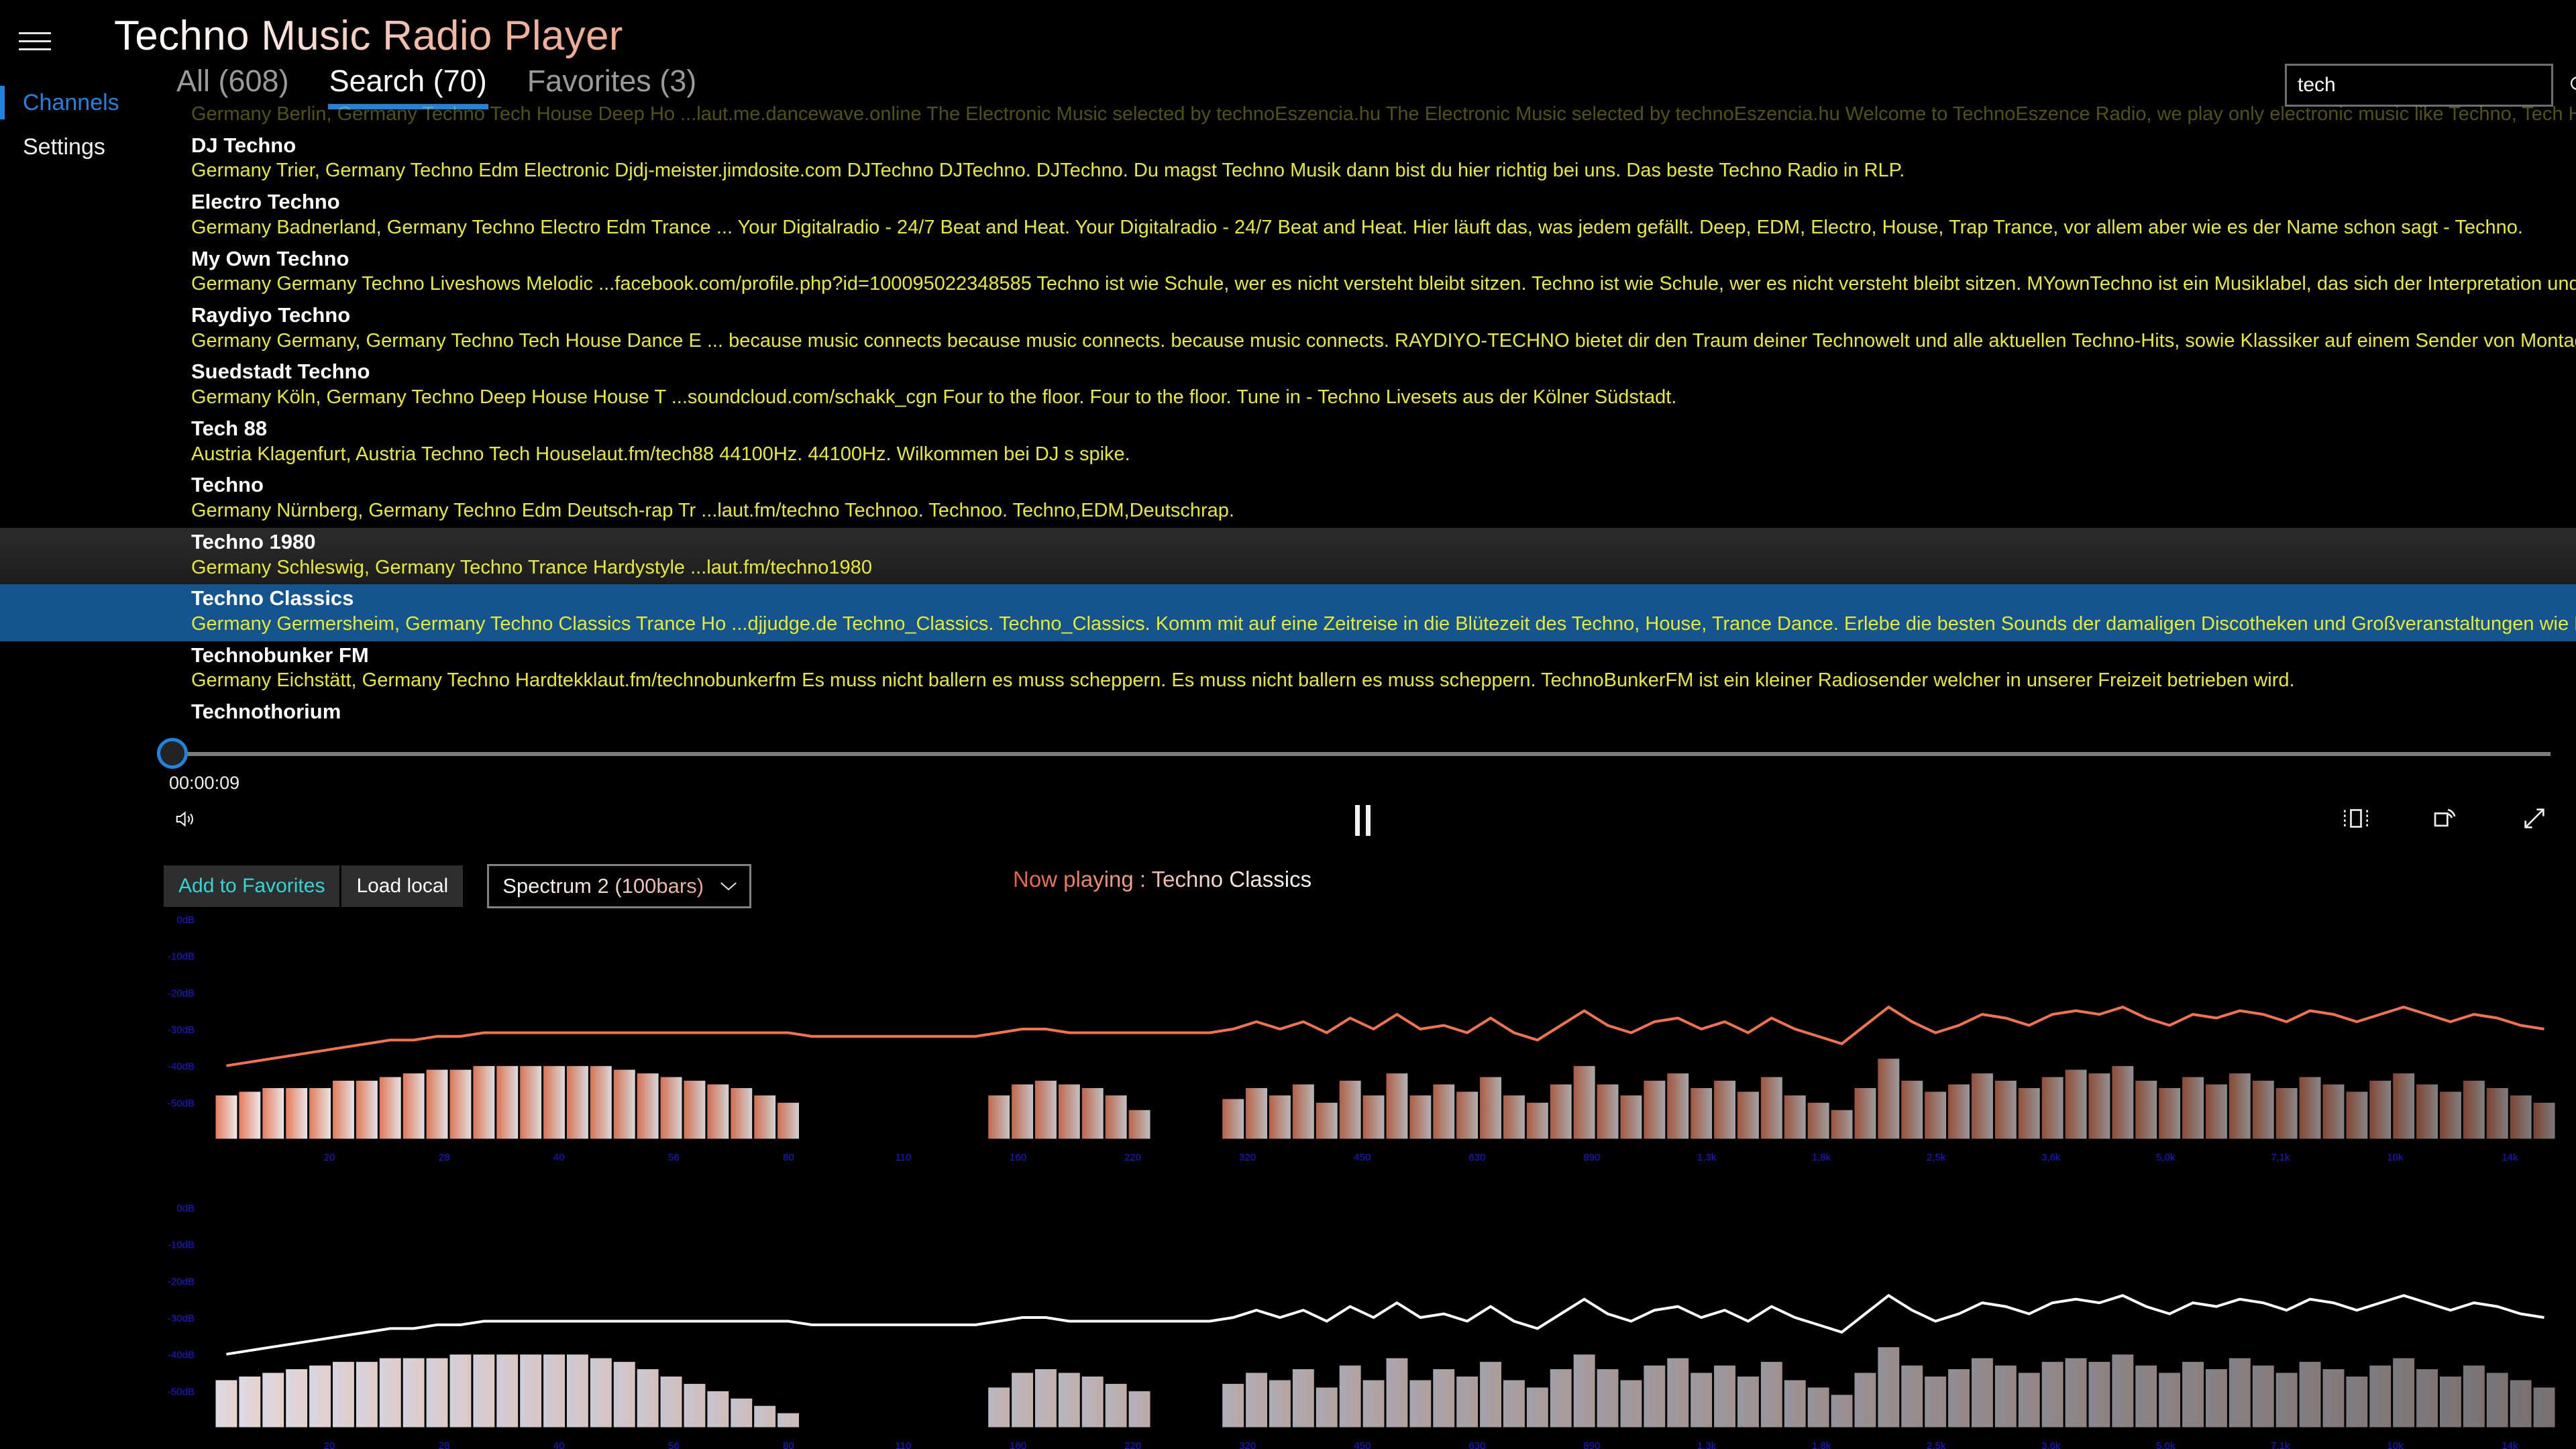  Describe the element at coordinates (904, 1444) in the screenshot. I see `x-axis-tick-label: 110` at that location.